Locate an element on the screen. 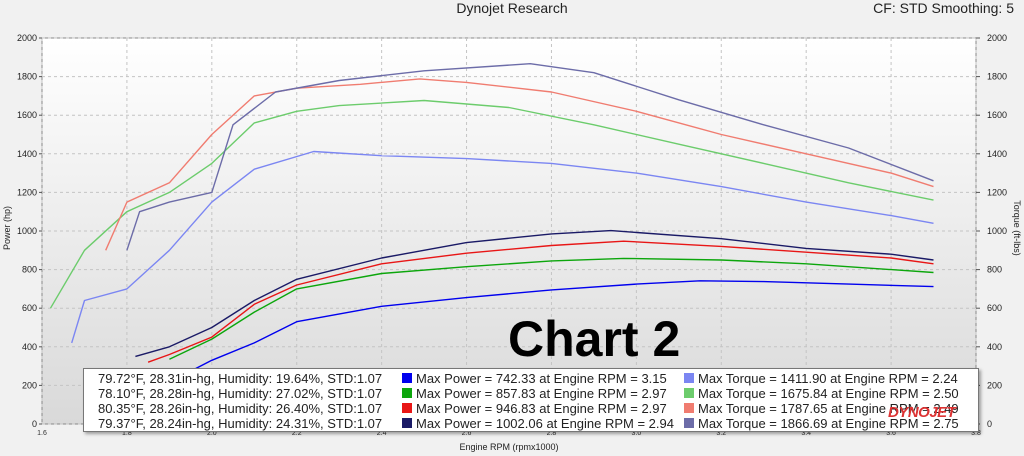 This screenshot has width=1024, height=456. x-tick-label: 3.2 is located at coordinates (721, 433).